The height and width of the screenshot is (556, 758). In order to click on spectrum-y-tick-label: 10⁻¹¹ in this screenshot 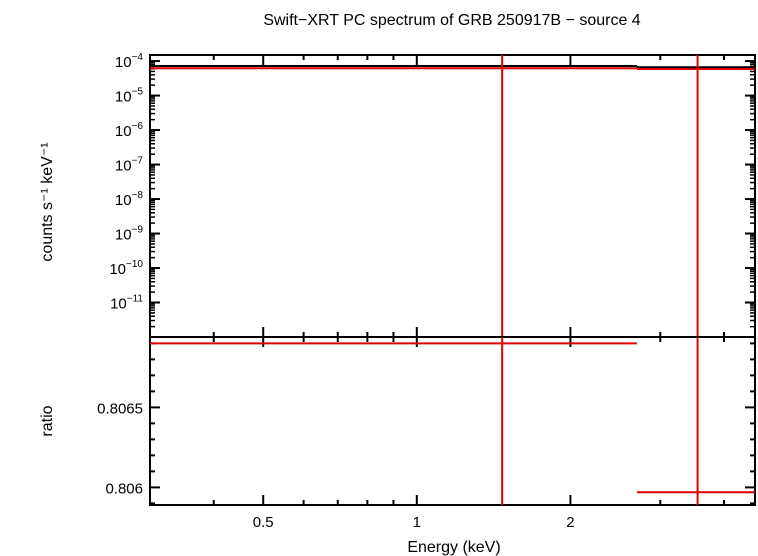, I will do `click(126, 303)`.